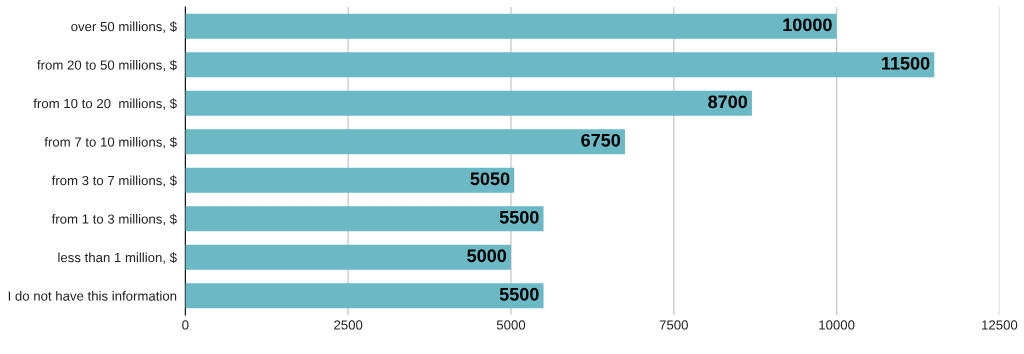 The image size is (1024, 354). What do you see at coordinates (110, 142) in the screenshot?
I see `y-tick-label: from 7 to 10 millions, $` at bounding box center [110, 142].